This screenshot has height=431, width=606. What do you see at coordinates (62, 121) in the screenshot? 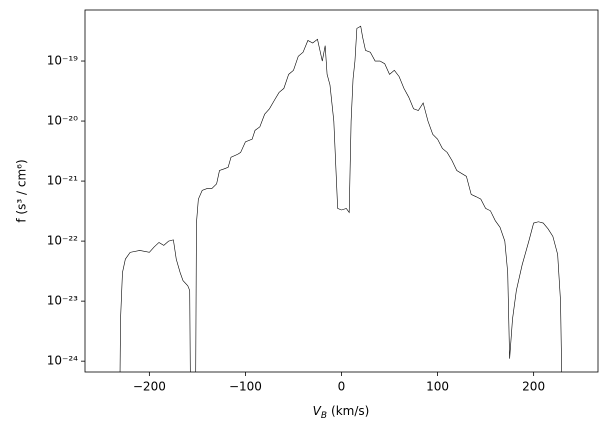
I see `y-tick-label: 10⁻²⁰` at bounding box center [62, 121].